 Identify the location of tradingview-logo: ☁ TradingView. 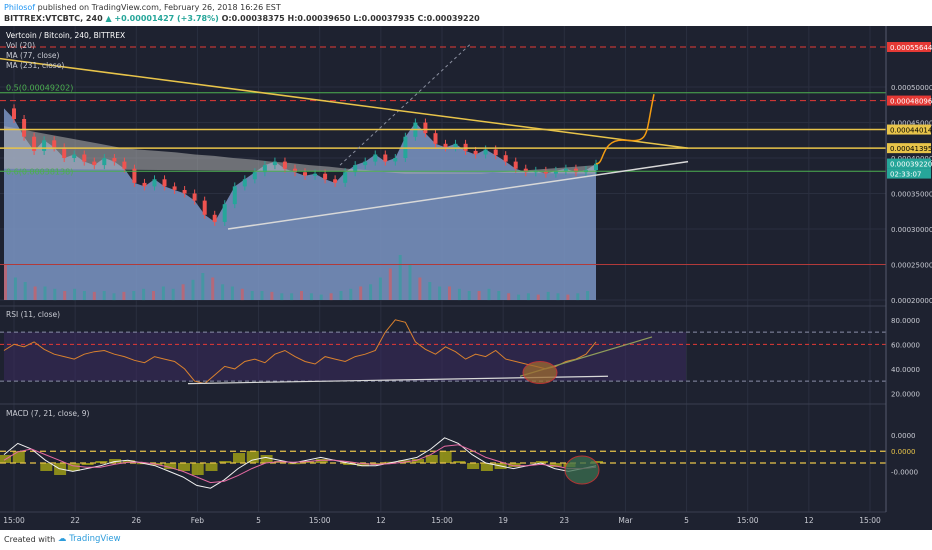
(89, 539).